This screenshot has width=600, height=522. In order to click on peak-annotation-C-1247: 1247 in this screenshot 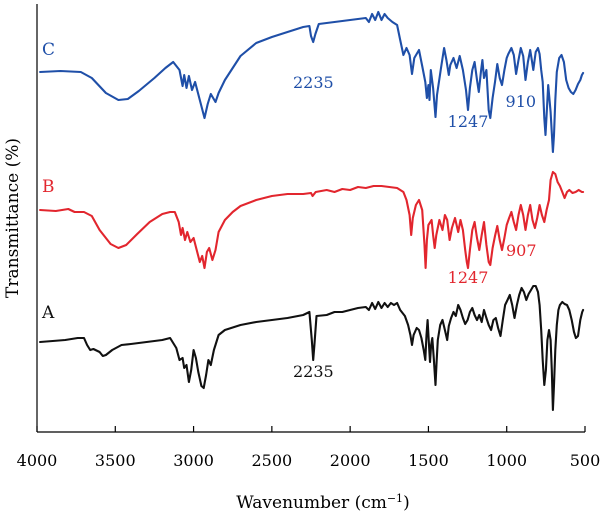, I will do `click(468, 121)`.